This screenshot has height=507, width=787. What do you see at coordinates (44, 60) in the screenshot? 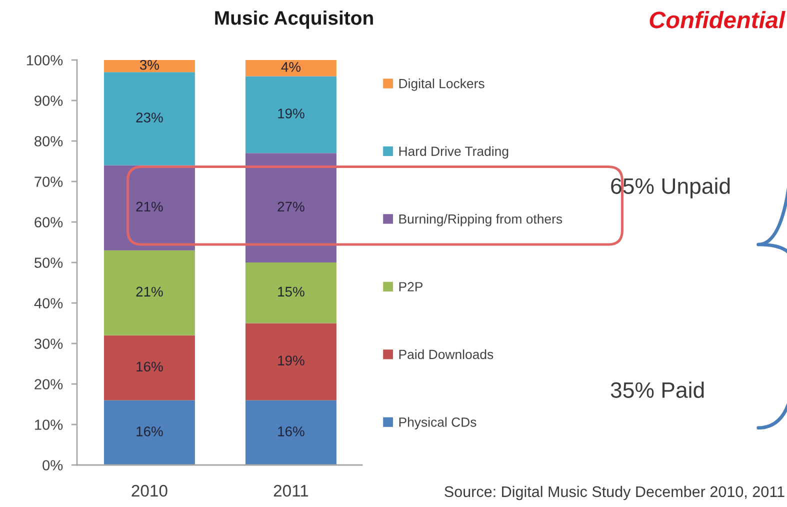
I see `y-tick-label: 100%` at bounding box center [44, 60].